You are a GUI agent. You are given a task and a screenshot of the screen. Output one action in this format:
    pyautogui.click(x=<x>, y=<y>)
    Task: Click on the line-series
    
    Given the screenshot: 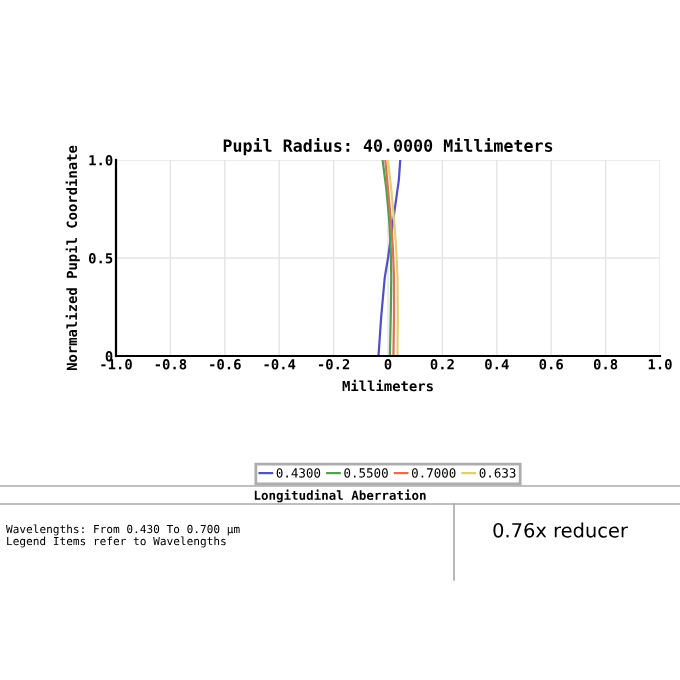 What is the action you would take?
    pyautogui.click(x=389, y=258)
    